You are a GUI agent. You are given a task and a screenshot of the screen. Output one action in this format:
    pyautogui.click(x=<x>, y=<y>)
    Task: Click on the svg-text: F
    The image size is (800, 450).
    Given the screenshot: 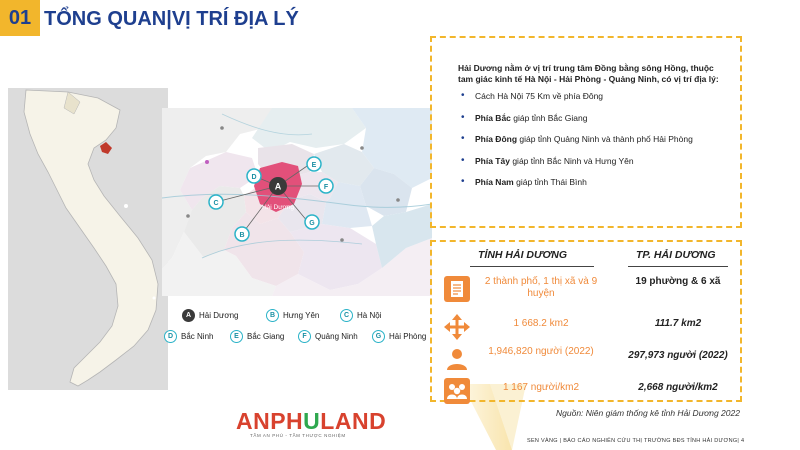 What is the action you would take?
    pyautogui.click(x=326, y=187)
    